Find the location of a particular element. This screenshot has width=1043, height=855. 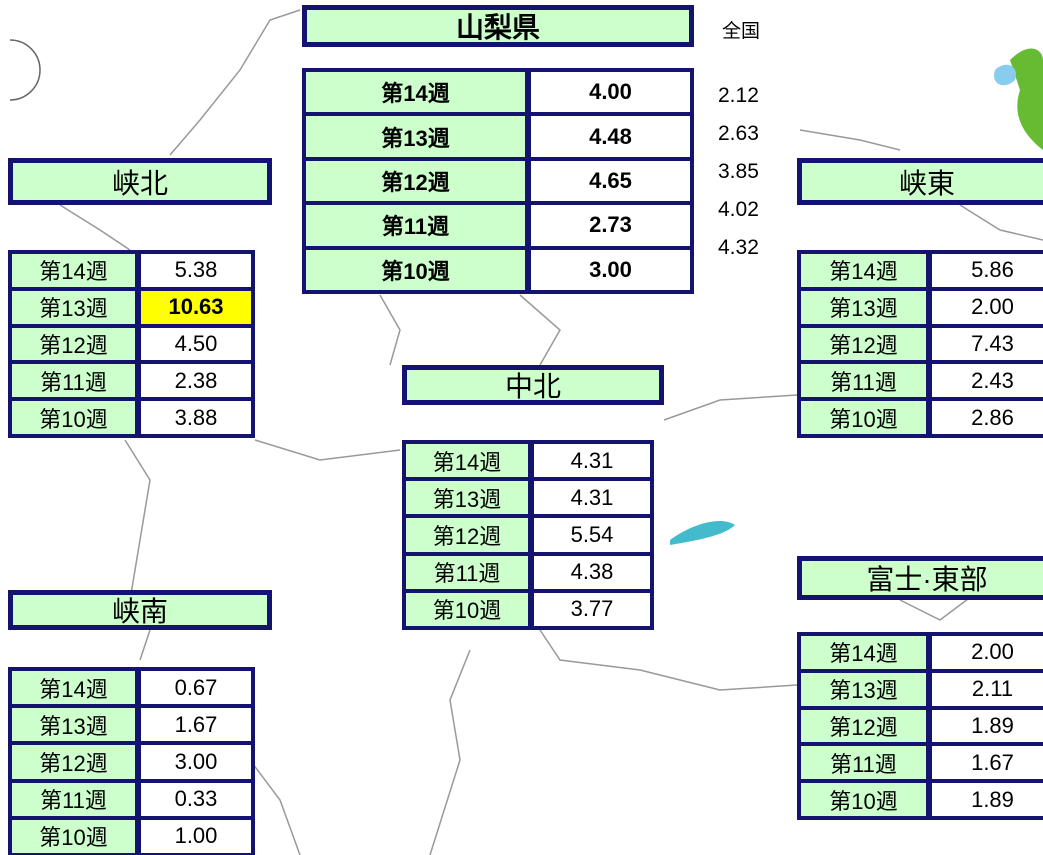

prefecture-table: 第14週 4.00 第13週 4.48 第12週 4.65 第11週 2.73 第10週 3.00 is located at coordinates (498, 181).